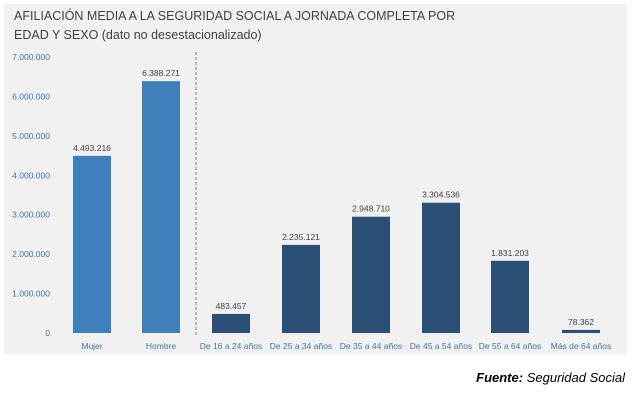 The width and height of the screenshot is (635, 403). I want to click on y-tick-label: 0, so click(47, 333).